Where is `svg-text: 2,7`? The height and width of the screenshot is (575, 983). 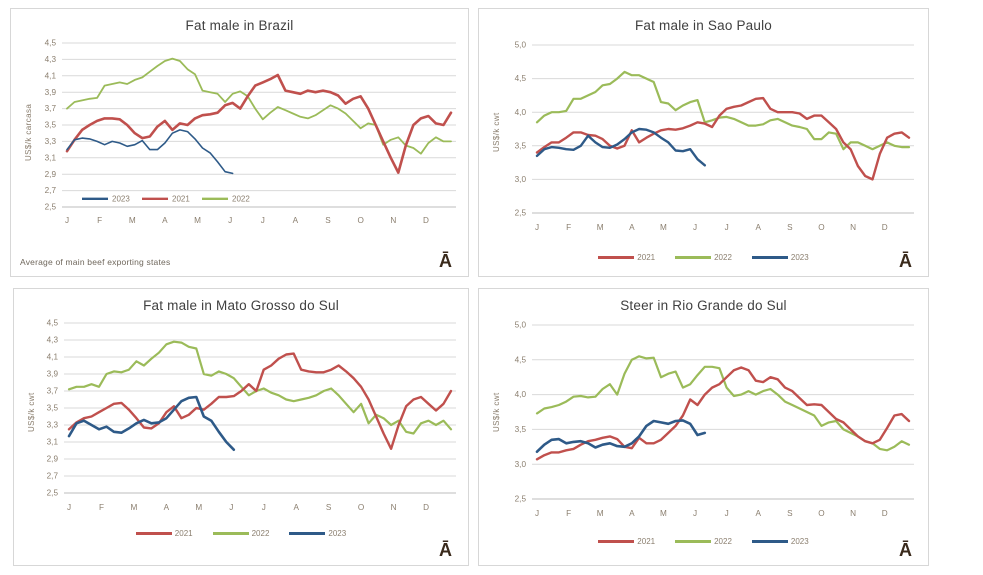
svg-text: 2,7 is located at coordinates (53, 476).